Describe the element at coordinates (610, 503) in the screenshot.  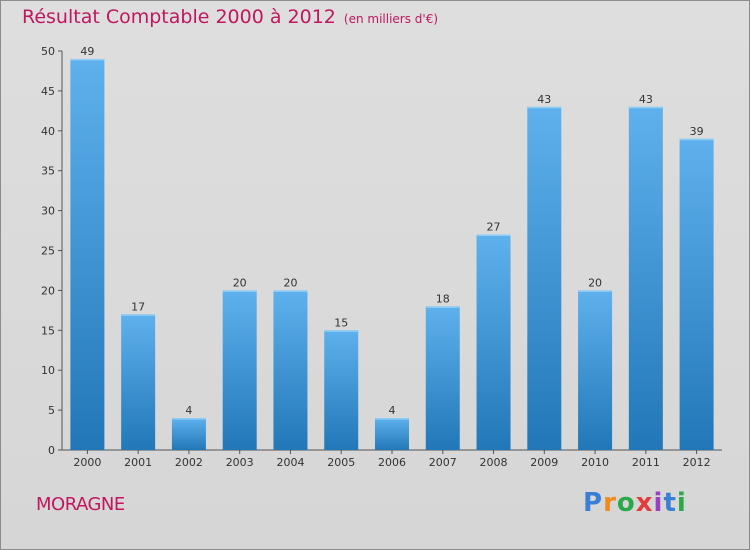
I see `logo-letter: r` at that location.